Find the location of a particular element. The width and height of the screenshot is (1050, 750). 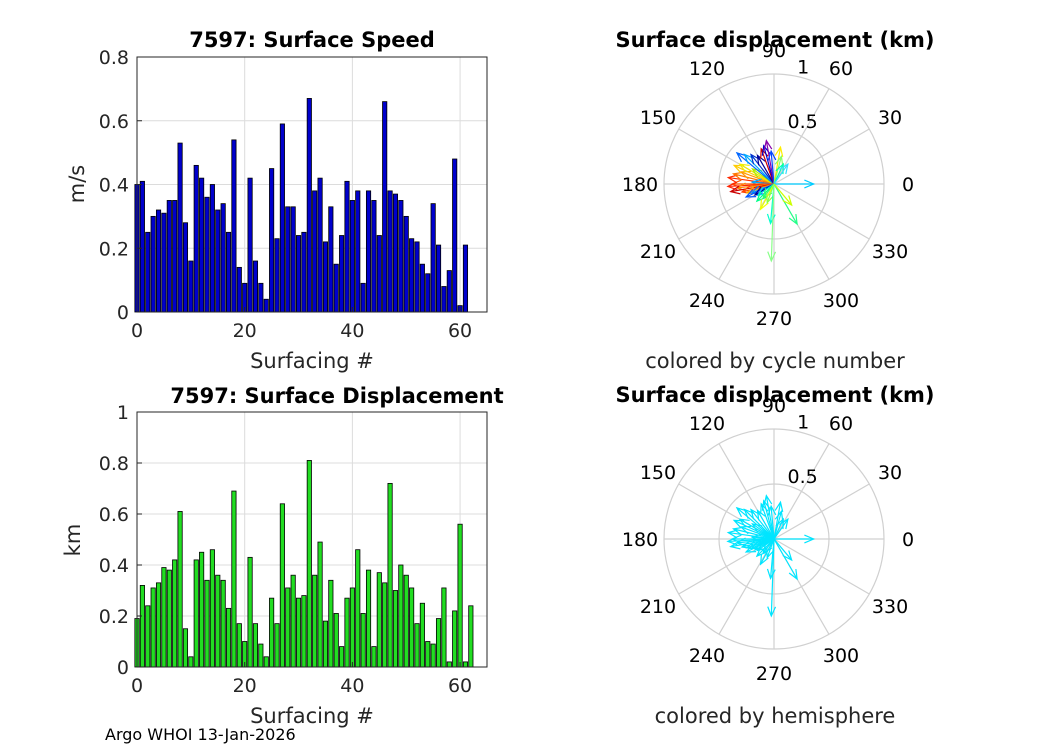

angle-label: 0 is located at coordinates (908, 185).